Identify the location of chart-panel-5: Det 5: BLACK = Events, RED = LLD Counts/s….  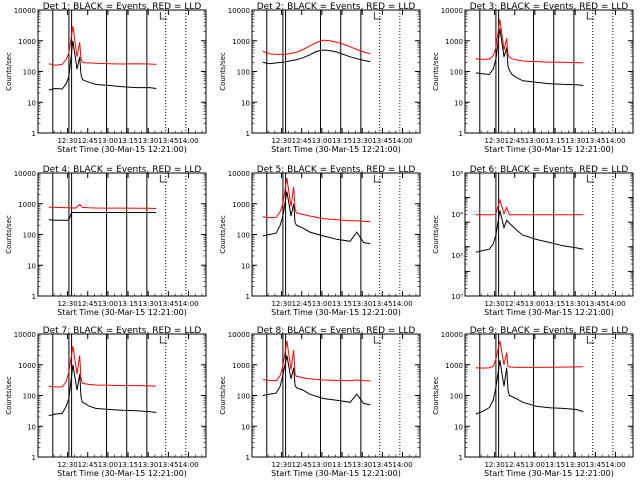
(320, 241).